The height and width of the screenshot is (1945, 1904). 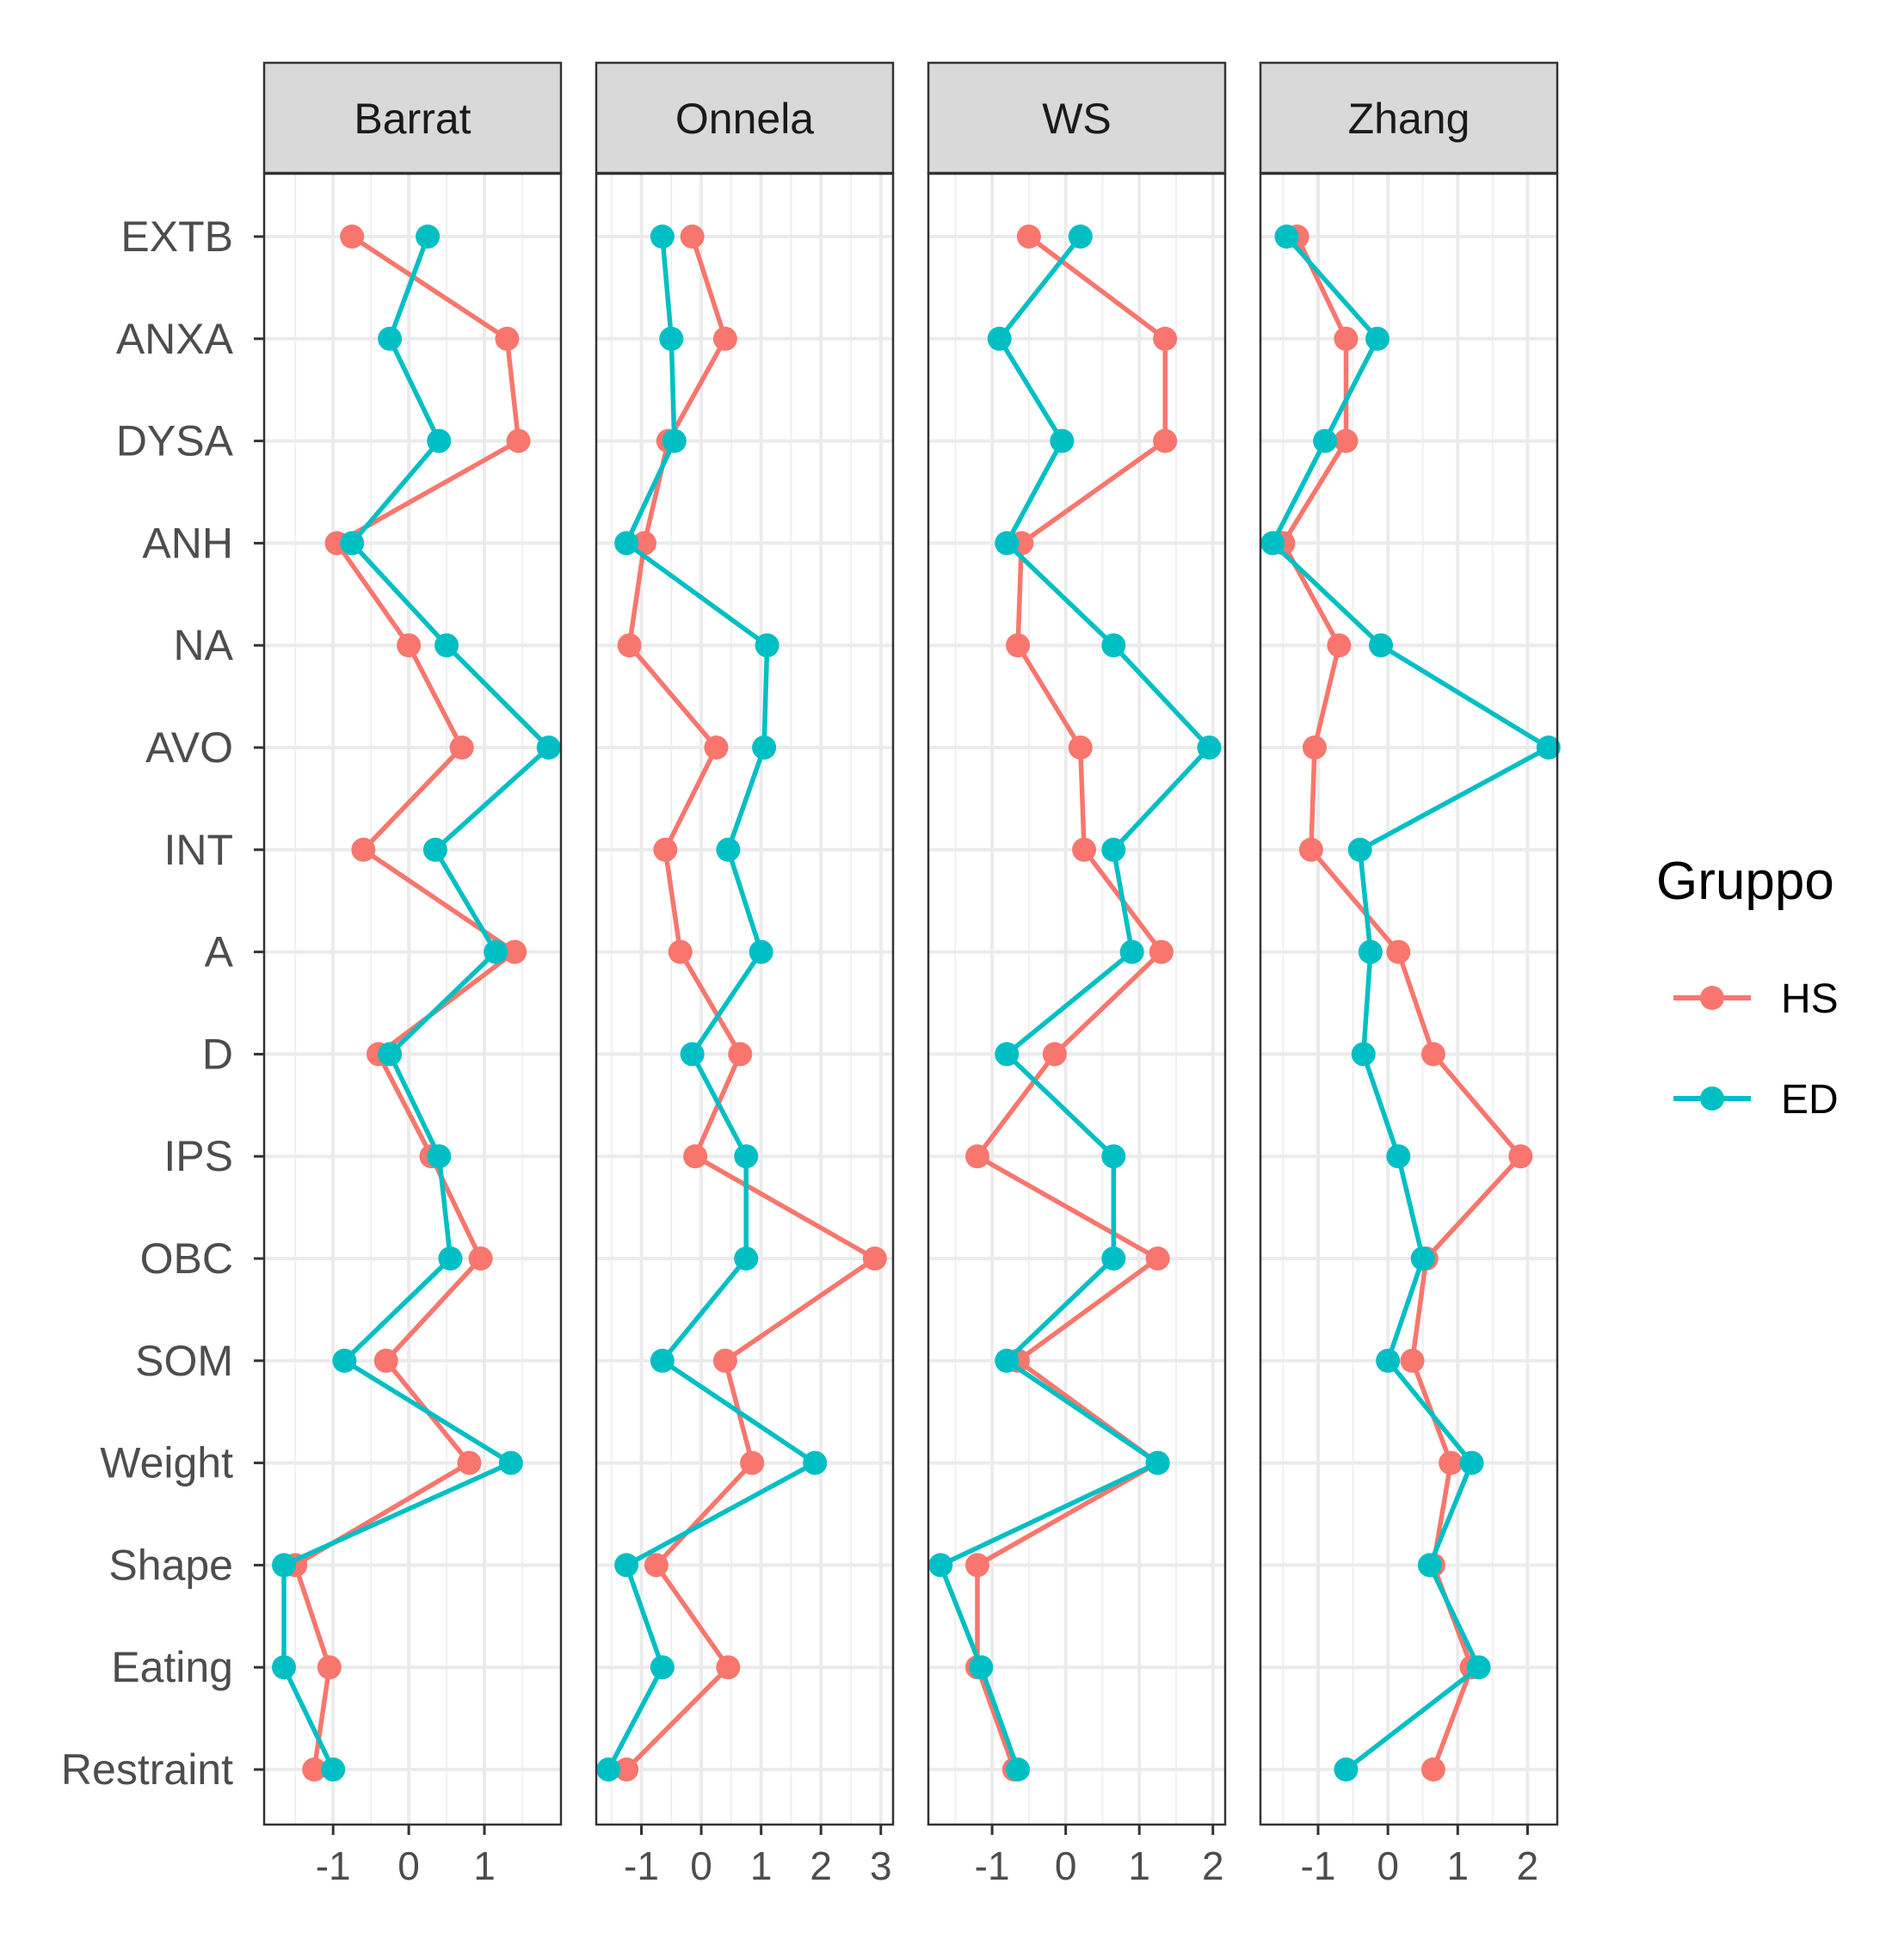 I want to click on y-tick-label-anh: ANH, so click(x=188, y=543).